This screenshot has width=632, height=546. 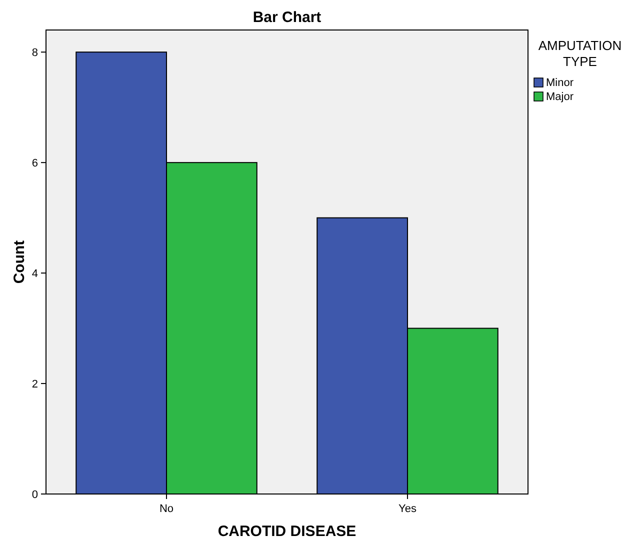 I want to click on x-tick-label: No, so click(x=166, y=509).